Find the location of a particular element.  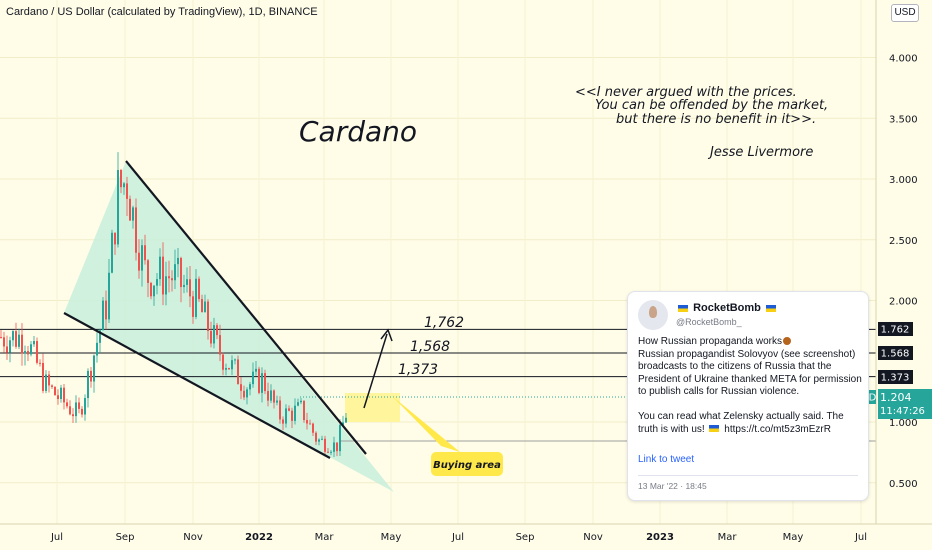

chart-title: Cardano is located at coordinates (358, 131).